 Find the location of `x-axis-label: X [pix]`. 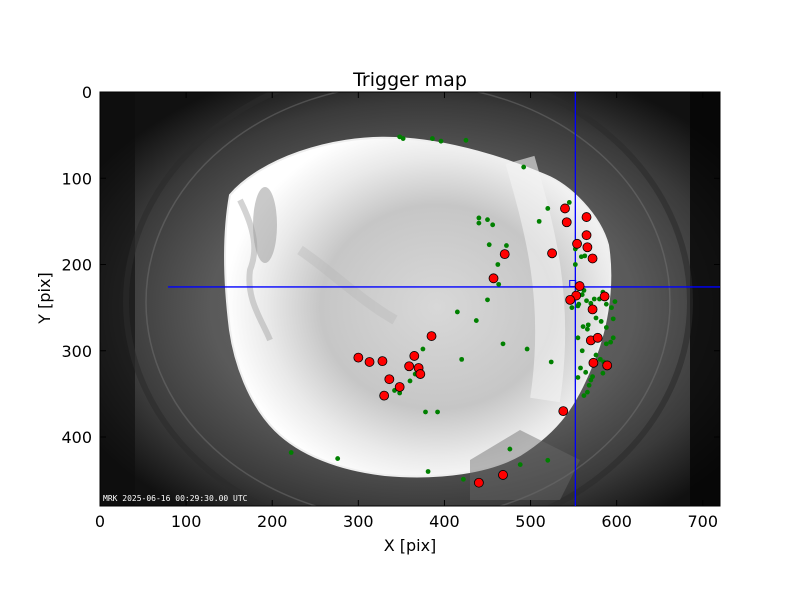

x-axis-label: X [pix] is located at coordinates (410, 545).